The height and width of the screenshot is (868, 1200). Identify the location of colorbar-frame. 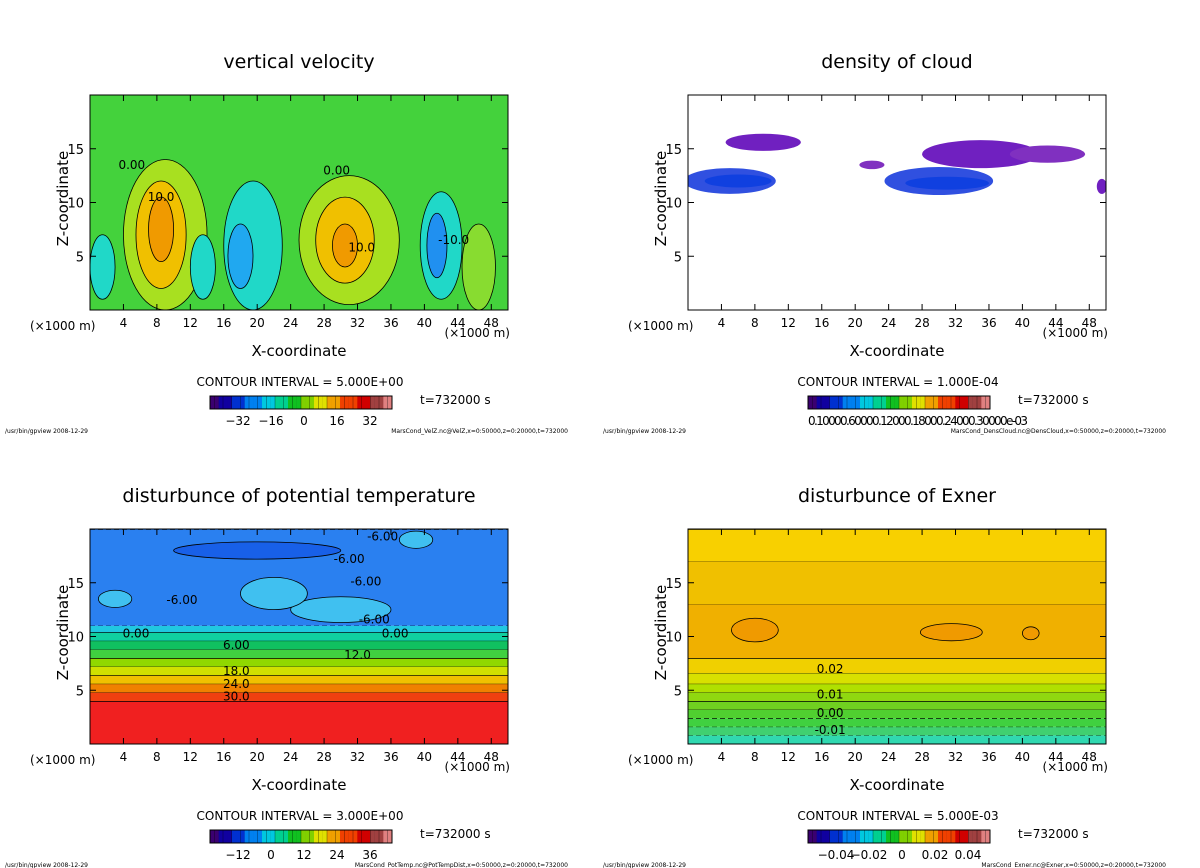
(301, 836).